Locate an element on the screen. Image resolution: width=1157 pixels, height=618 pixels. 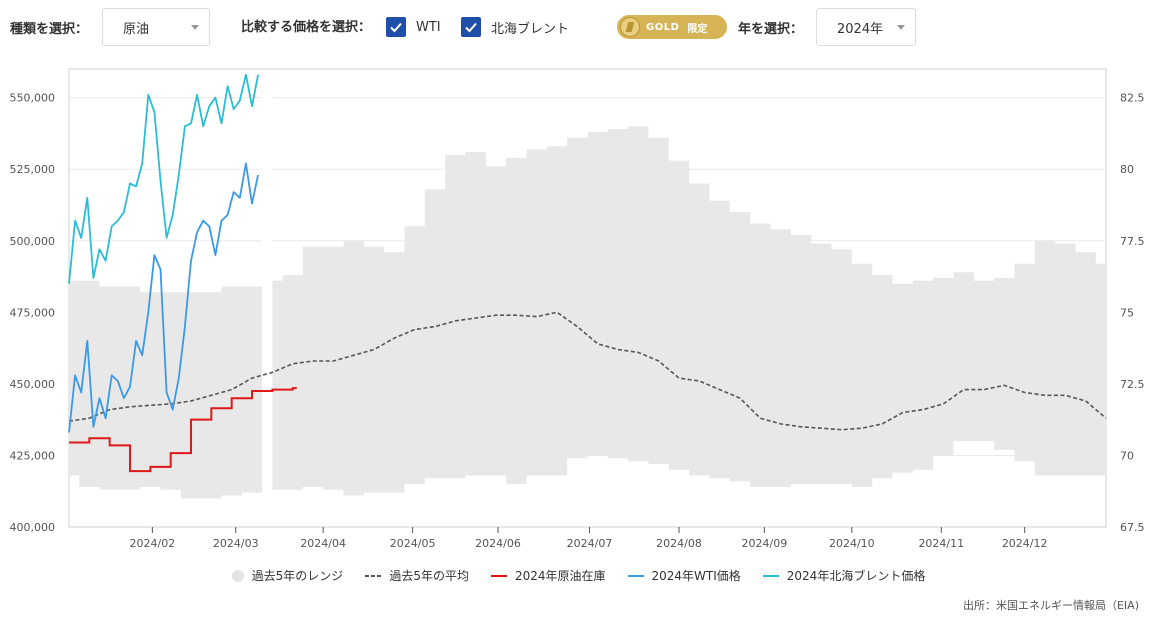
type-label: 種類を選択： is located at coordinates (49, 29).